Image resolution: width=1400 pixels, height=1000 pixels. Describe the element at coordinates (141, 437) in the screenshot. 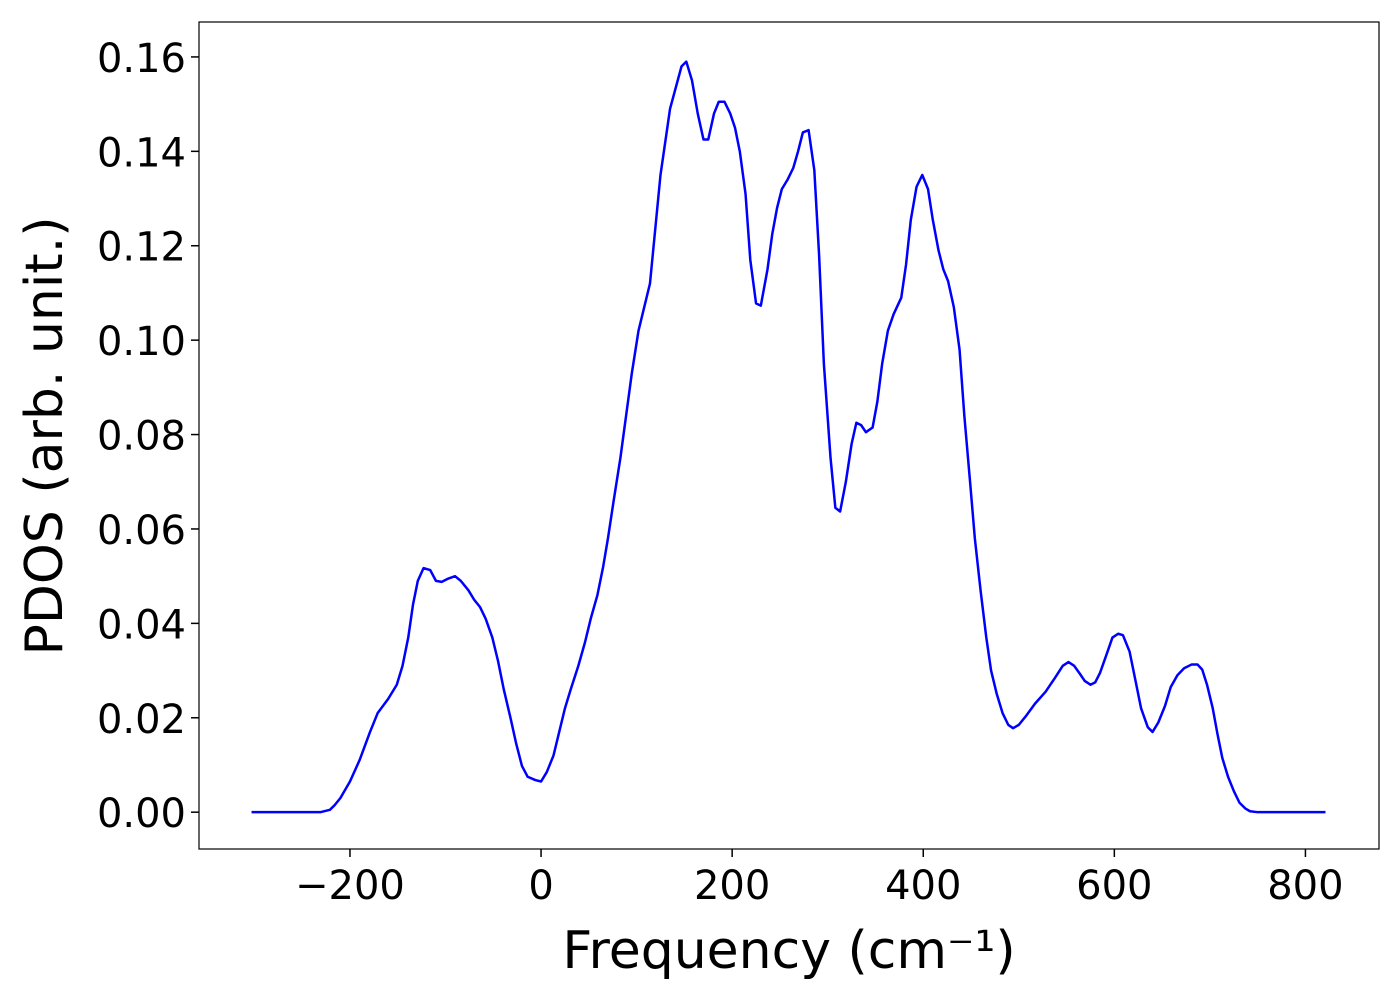

I see `y-tick-label: 0.08` at that location.